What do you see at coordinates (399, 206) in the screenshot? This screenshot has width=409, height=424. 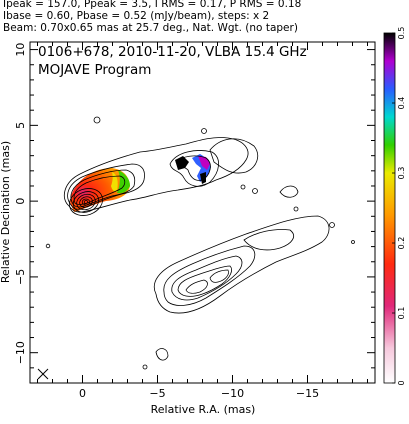 I see `colorbar-ticks: 0 0.1 0.2 0.3 0.4 0.5` at bounding box center [399, 206].